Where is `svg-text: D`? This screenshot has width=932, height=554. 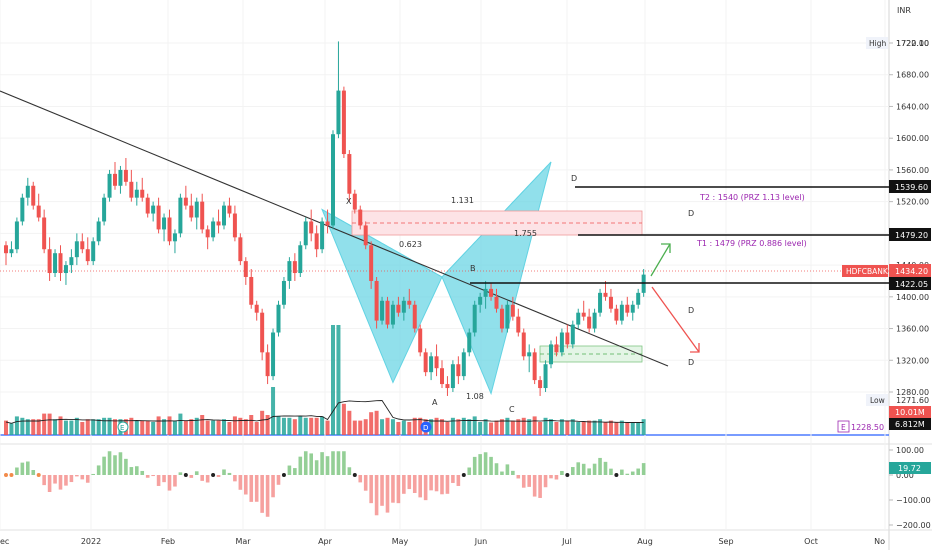
svg-text: D is located at coordinates (425, 428).